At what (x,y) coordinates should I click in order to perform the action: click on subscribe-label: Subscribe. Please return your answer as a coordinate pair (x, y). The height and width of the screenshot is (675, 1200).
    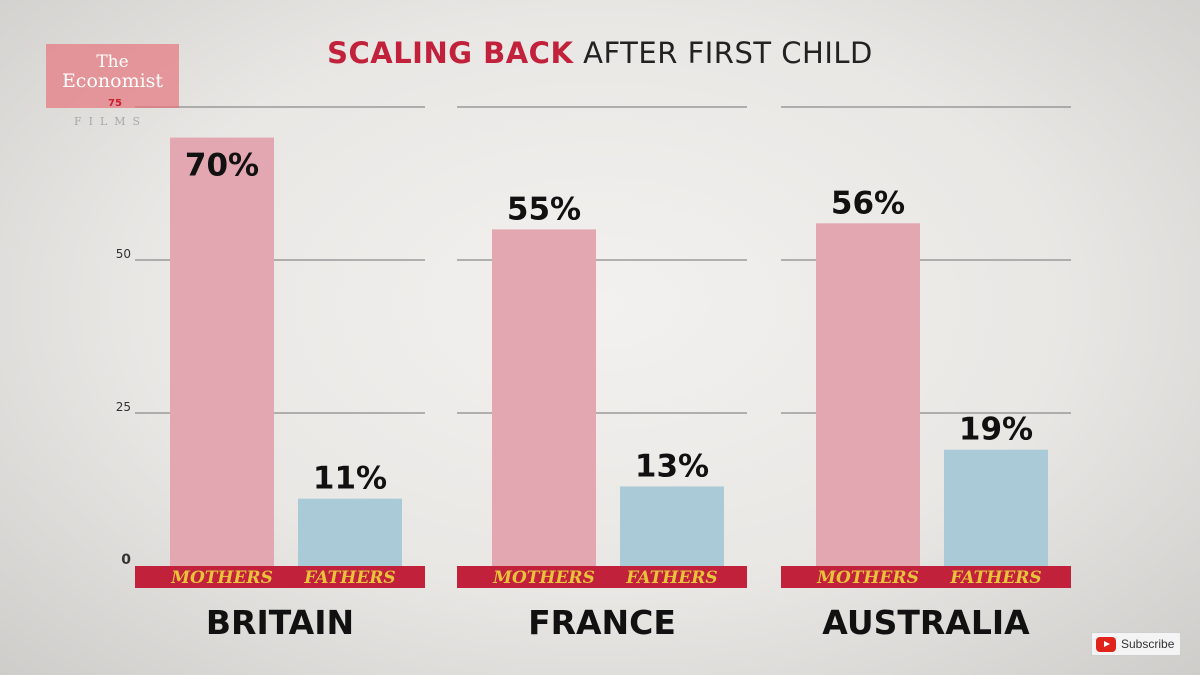
    Looking at the image, I should click on (1148, 644).